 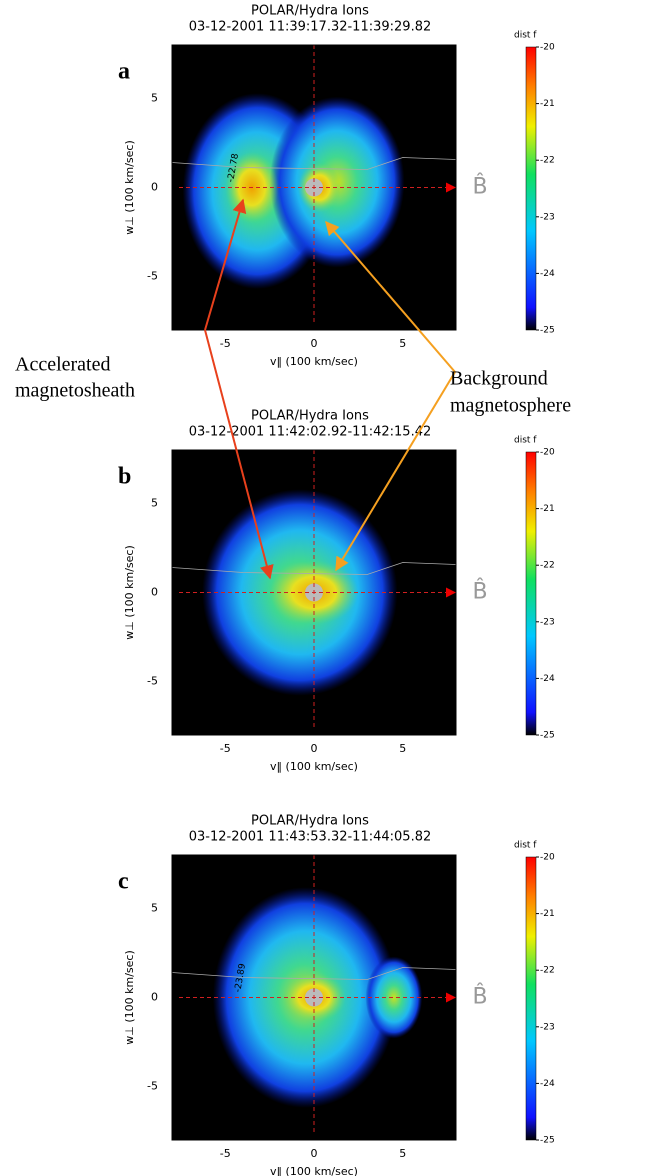 I want to click on annotation: Background, so click(x=499, y=379).